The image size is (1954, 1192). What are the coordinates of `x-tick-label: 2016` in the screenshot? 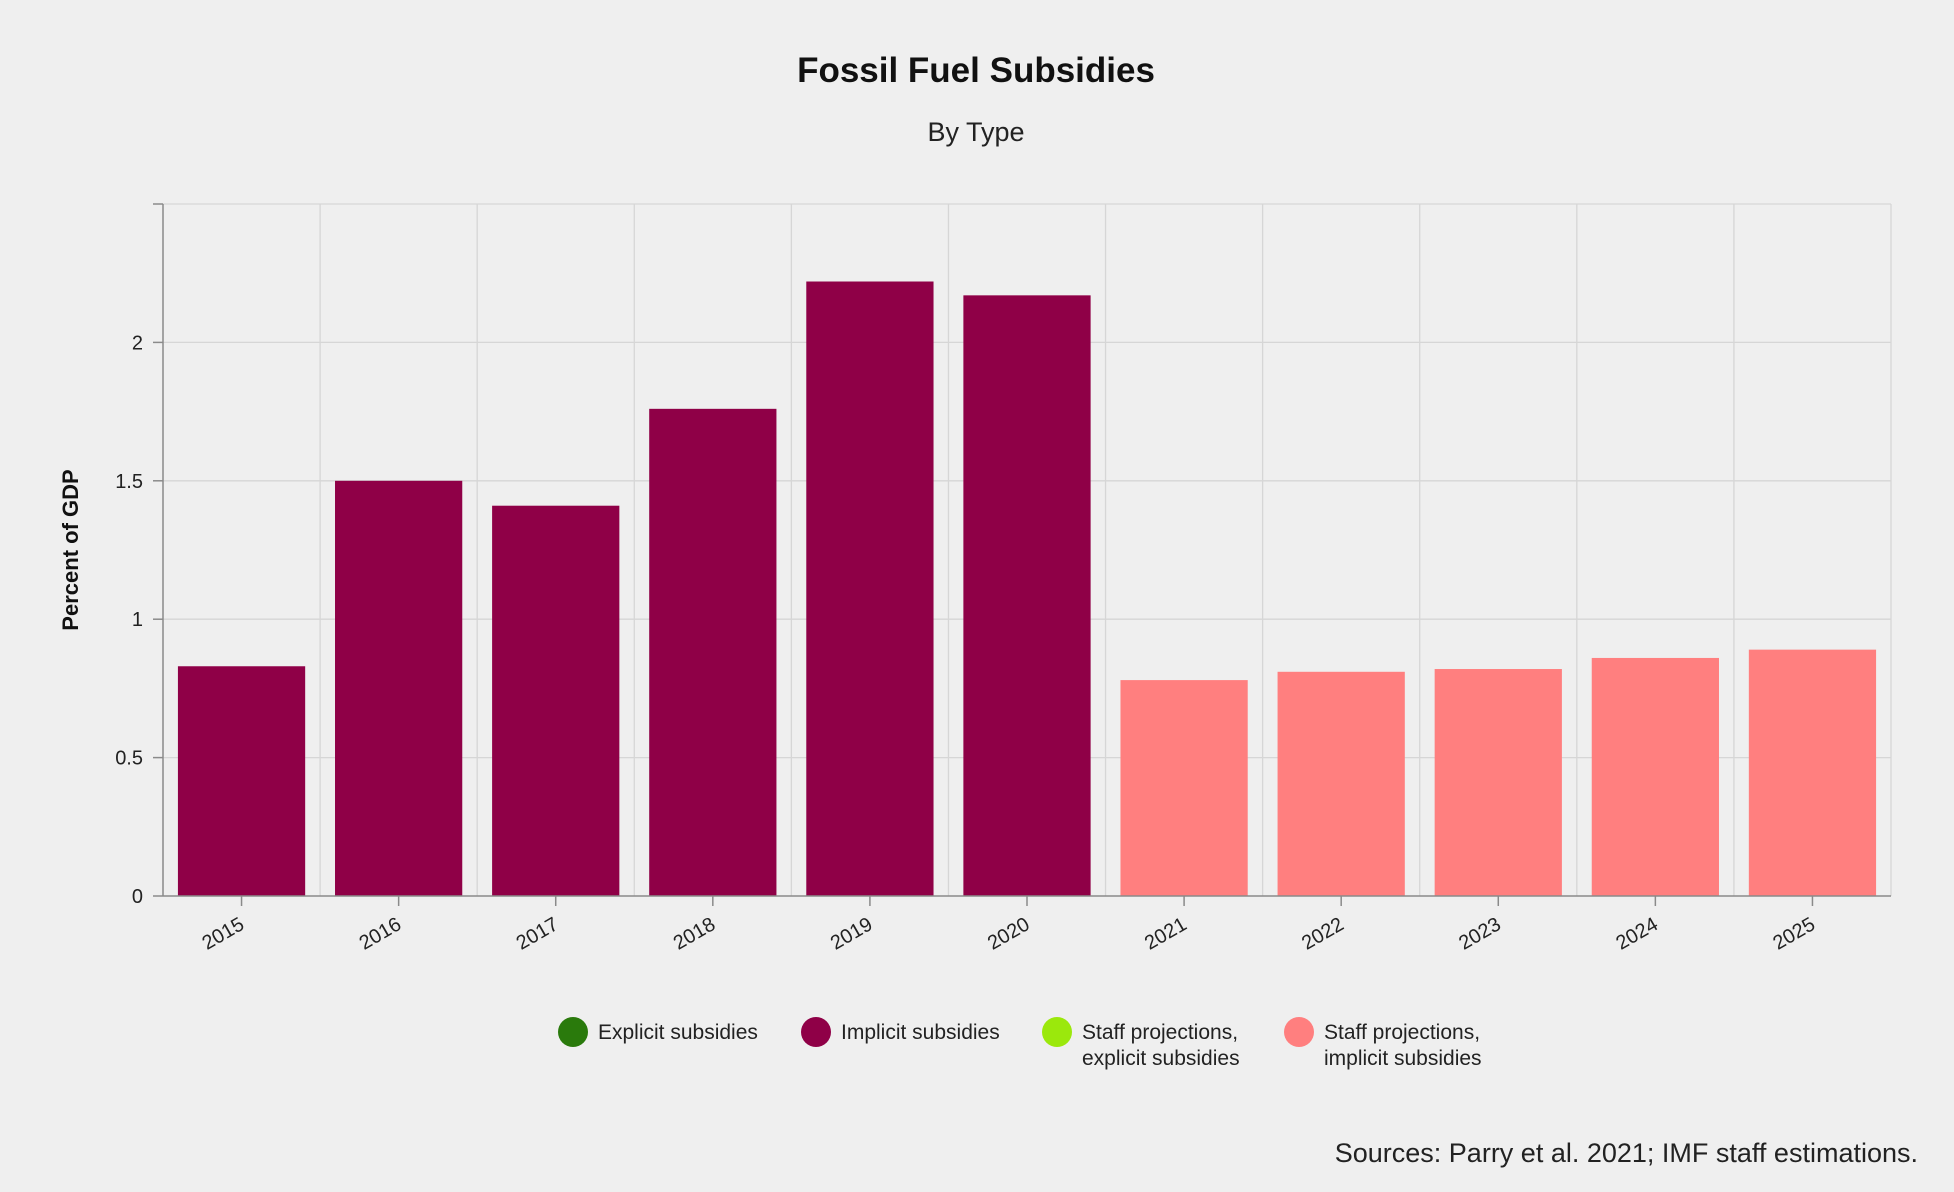 It's located at (381, 933).